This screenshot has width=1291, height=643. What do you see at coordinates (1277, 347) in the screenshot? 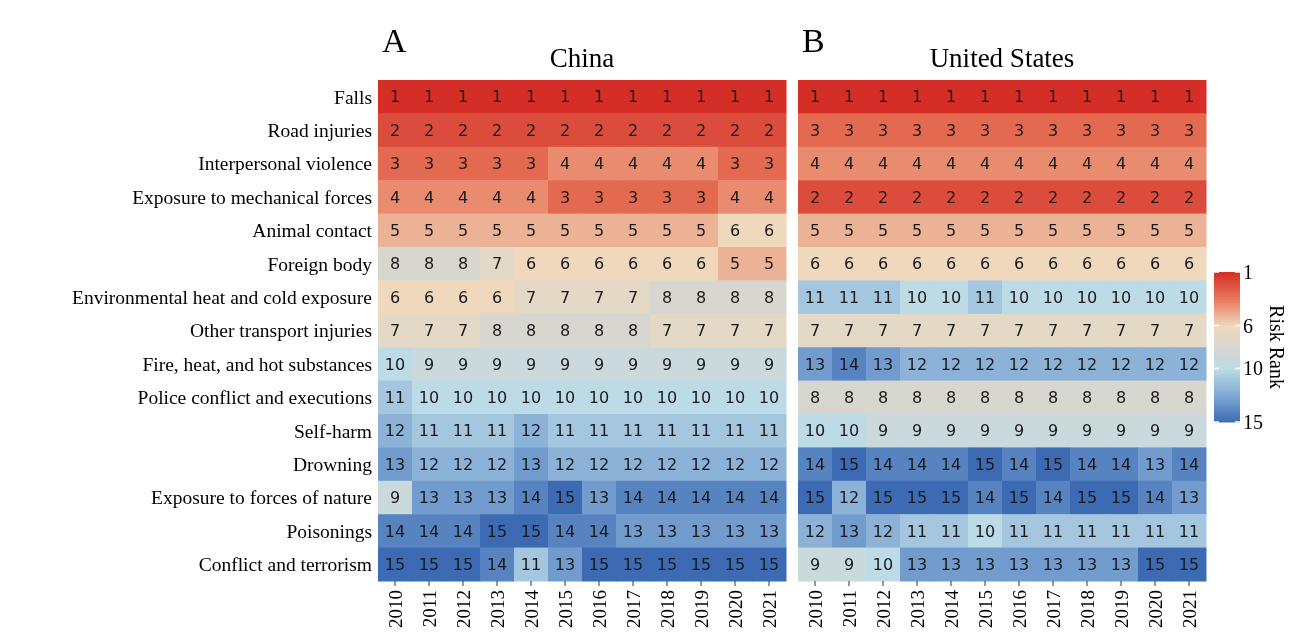
I see `color-bar-title: Risk Rank` at bounding box center [1277, 347].